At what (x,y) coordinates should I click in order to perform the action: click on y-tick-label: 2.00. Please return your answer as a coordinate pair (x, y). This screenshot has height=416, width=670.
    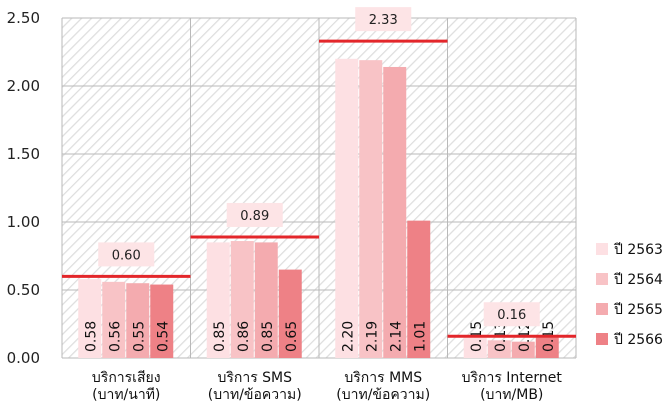
    Looking at the image, I should click on (23, 86).